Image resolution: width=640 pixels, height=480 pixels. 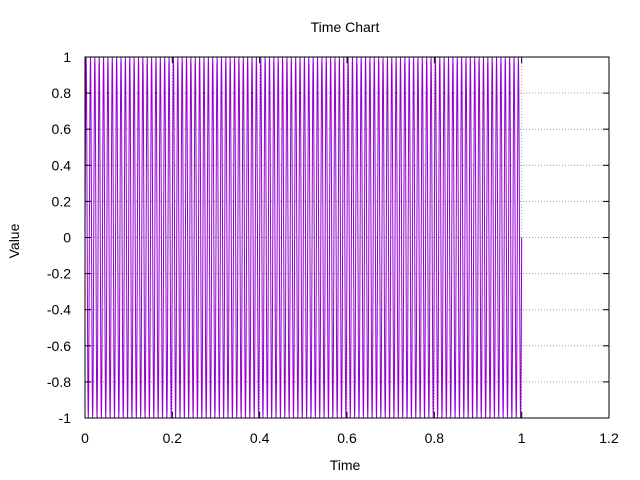 I want to click on y-tick-label: -0.6, so click(x=59, y=346).